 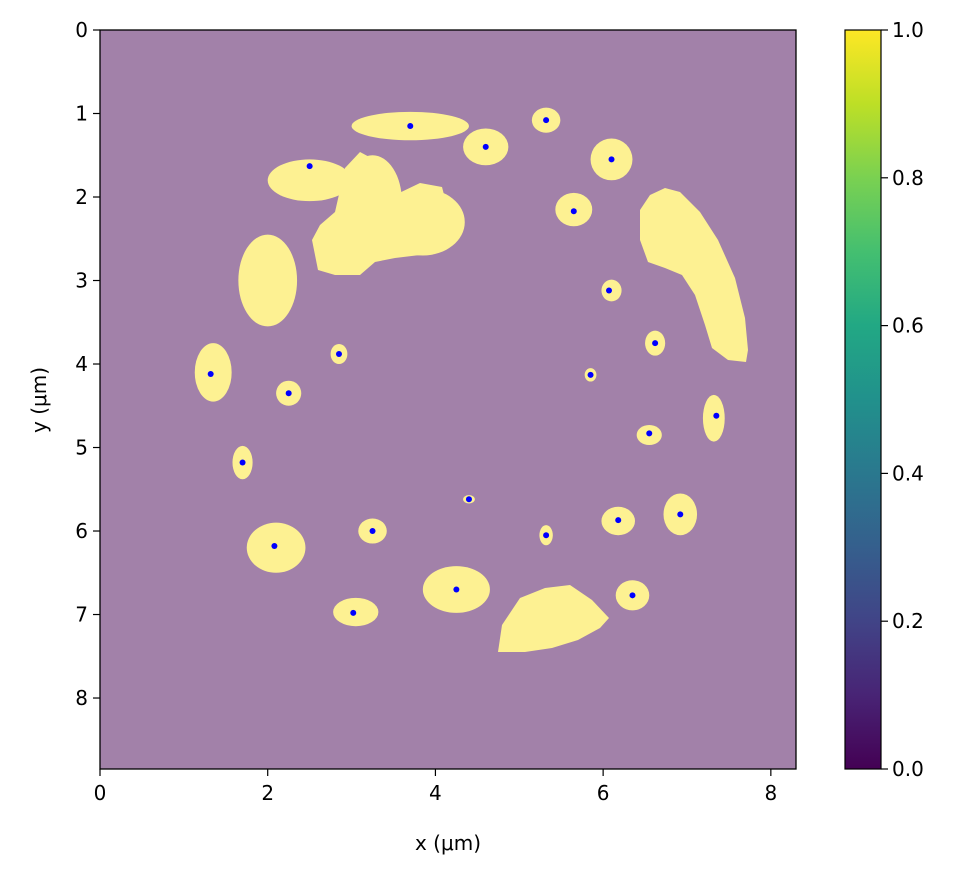 What do you see at coordinates (694, 275) in the screenshot?
I see `arc-region-right` at bounding box center [694, 275].